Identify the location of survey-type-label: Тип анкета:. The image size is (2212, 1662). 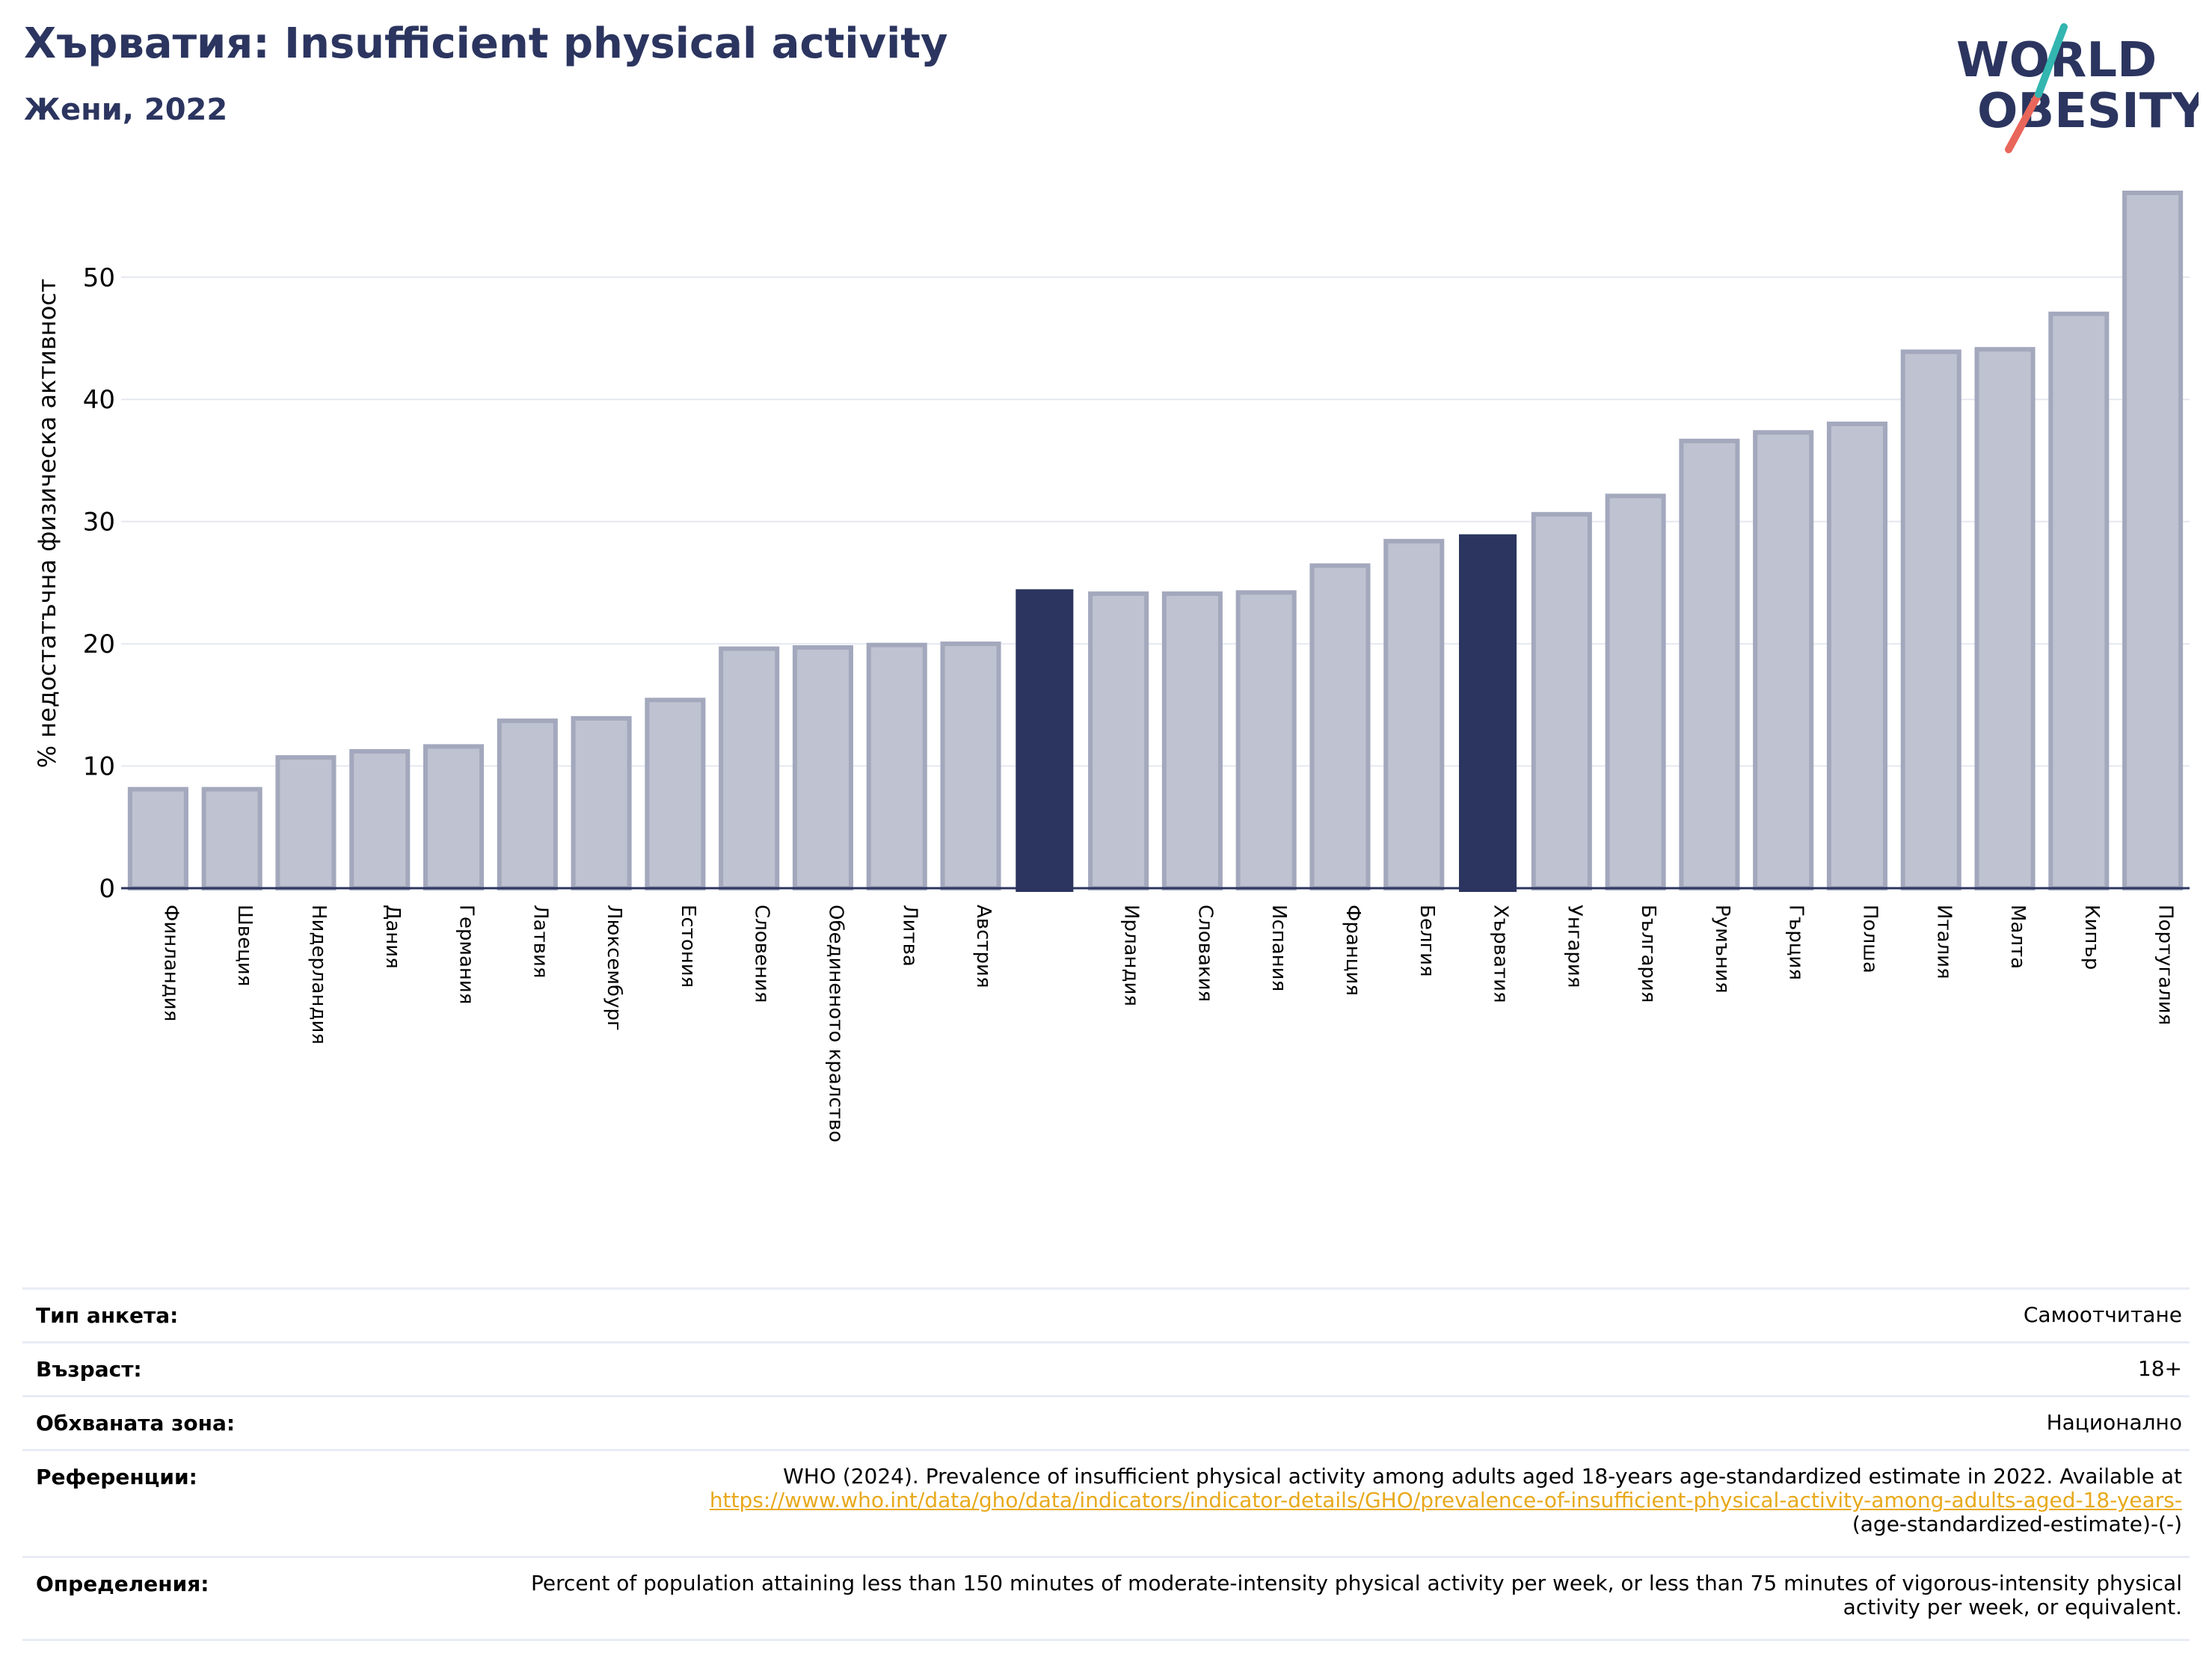
(107, 1315).